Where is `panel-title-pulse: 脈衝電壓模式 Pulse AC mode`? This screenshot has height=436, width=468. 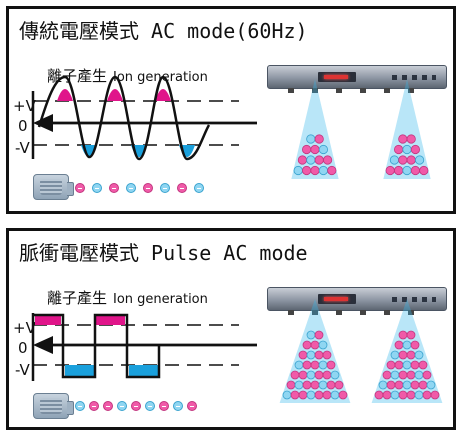
panel-title-pulse: 脈衝電壓模式 Pulse AC mode is located at coordinates (163, 253).